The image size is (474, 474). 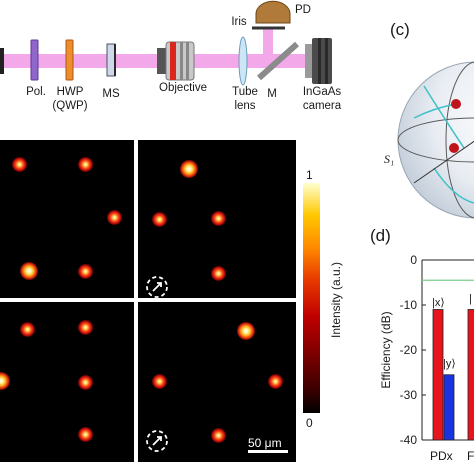 I want to click on laser-beam, so click(x=155, y=61).